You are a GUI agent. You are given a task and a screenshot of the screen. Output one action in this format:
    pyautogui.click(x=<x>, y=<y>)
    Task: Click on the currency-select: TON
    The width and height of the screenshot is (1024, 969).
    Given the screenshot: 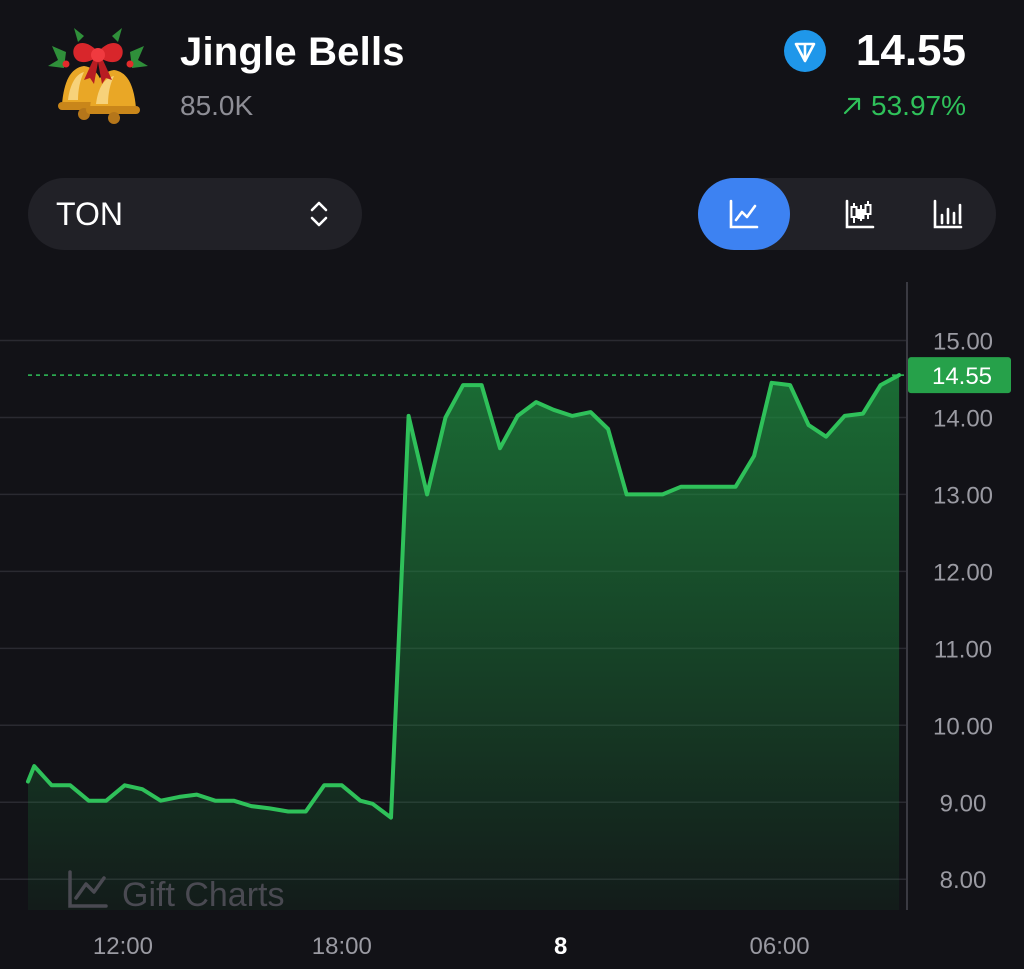 What is the action you would take?
    pyautogui.click(x=195, y=214)
    